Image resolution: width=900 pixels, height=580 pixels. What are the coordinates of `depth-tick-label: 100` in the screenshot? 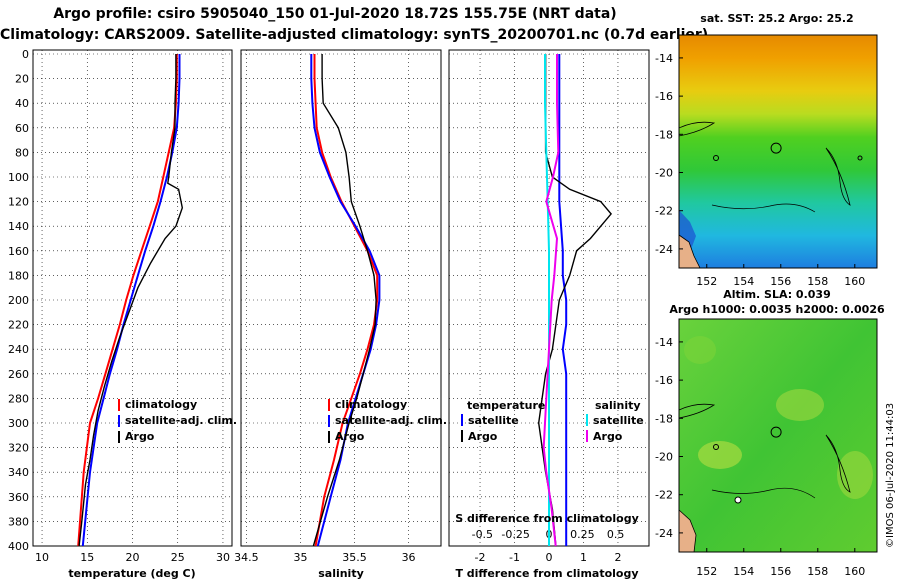 It's located at (18, 177).